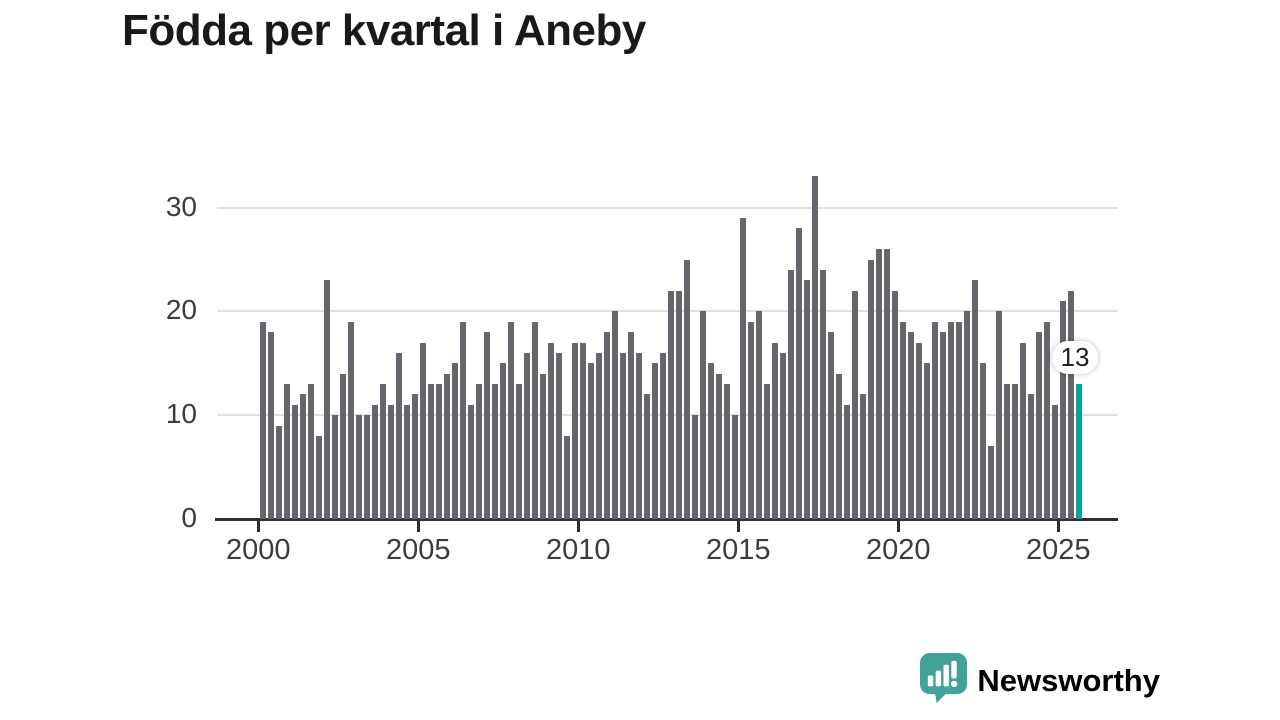 The height and width of the screenshot is (720, 1280). Describe the element at coordinates (181, 206) in the screenshot. I see `y-axis-tick-label: 30` at that location.